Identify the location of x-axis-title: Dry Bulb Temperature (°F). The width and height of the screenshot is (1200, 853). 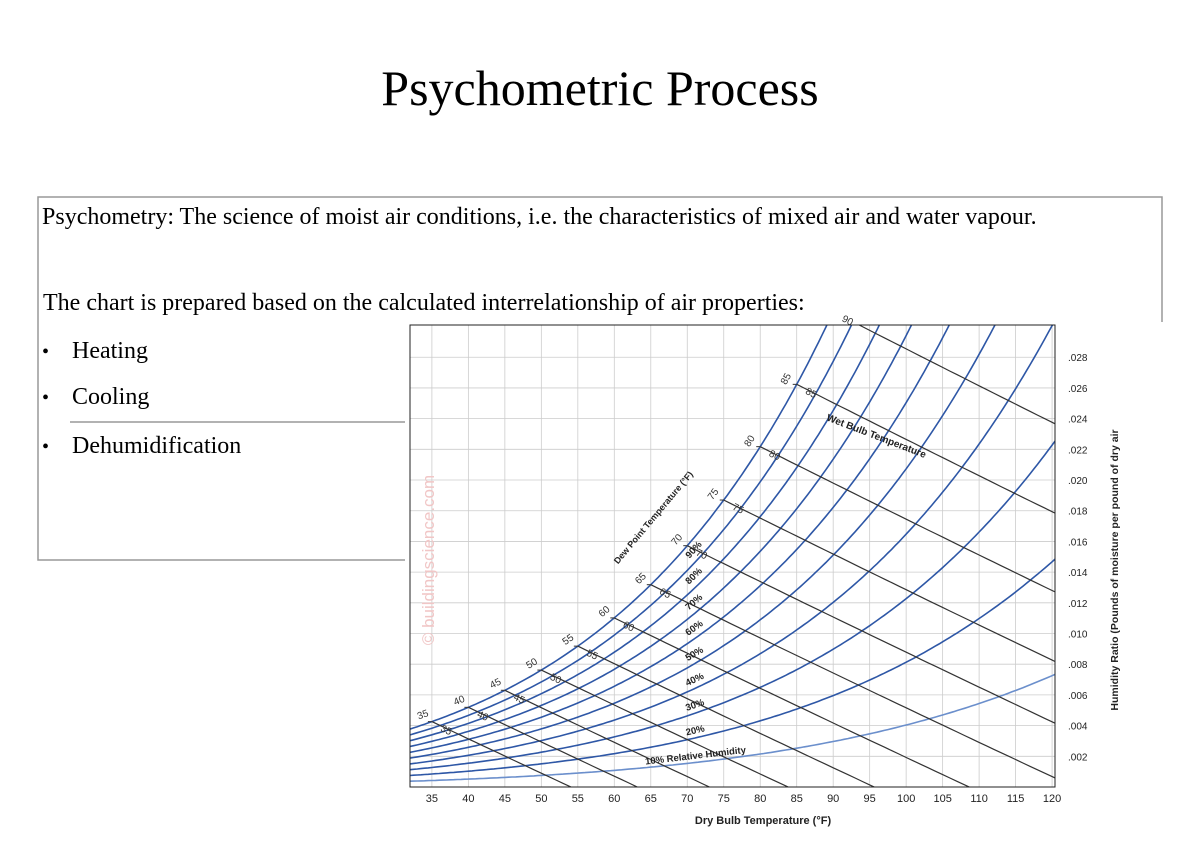
(763, 821).